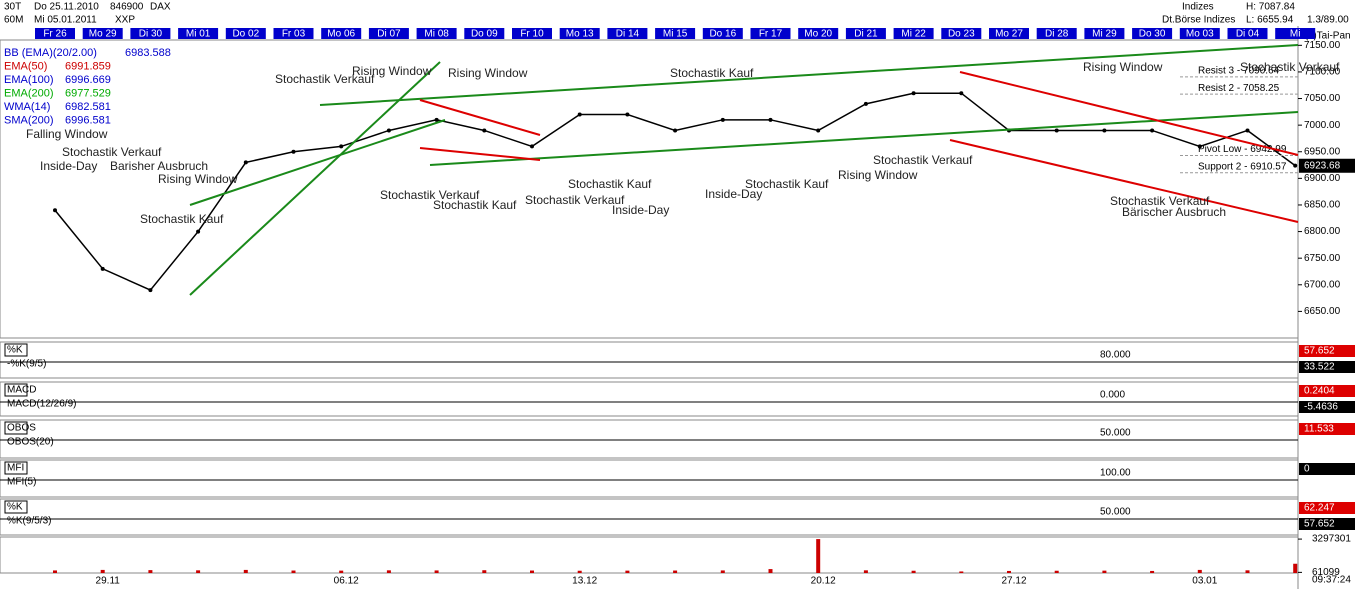 This screenshot has height=594, width=1362. What do you see at coordinates (151, 34) in the screenshot?
I see `day-label: Di 30` at bounding box center [151, 34].